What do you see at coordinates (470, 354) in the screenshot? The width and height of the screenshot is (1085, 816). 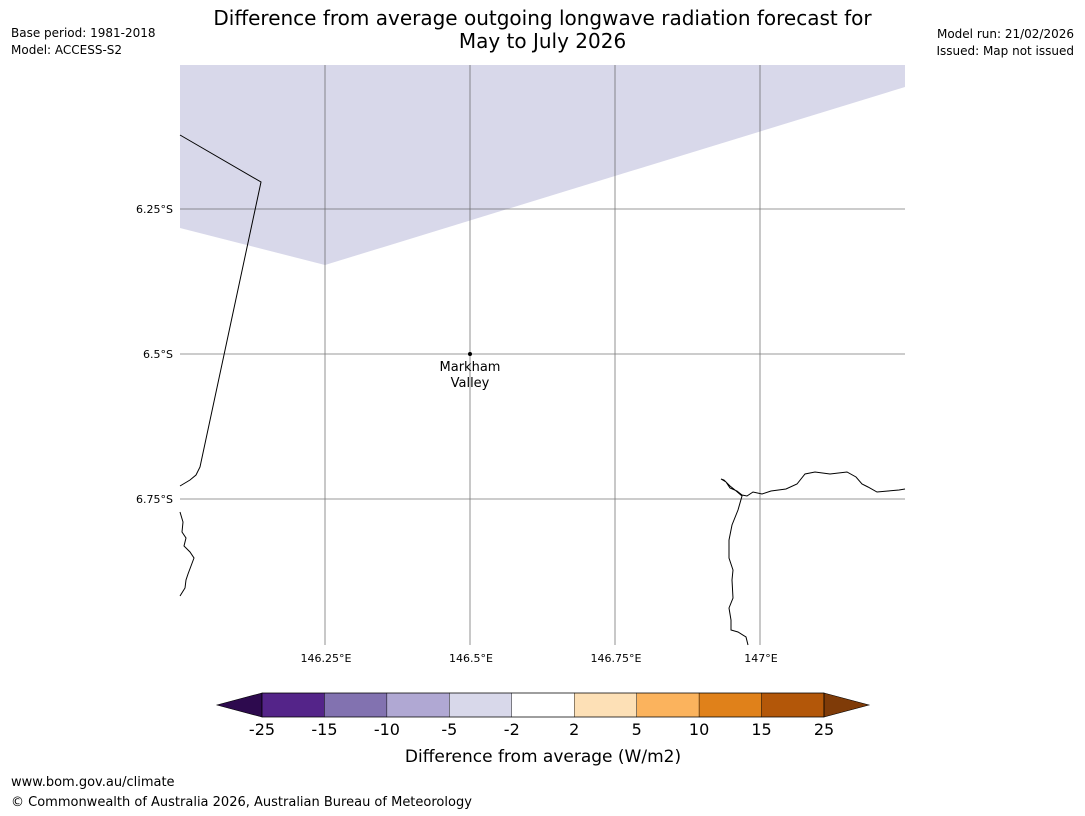 I see `markham-valley-marker` at bounding box center [470, 354].